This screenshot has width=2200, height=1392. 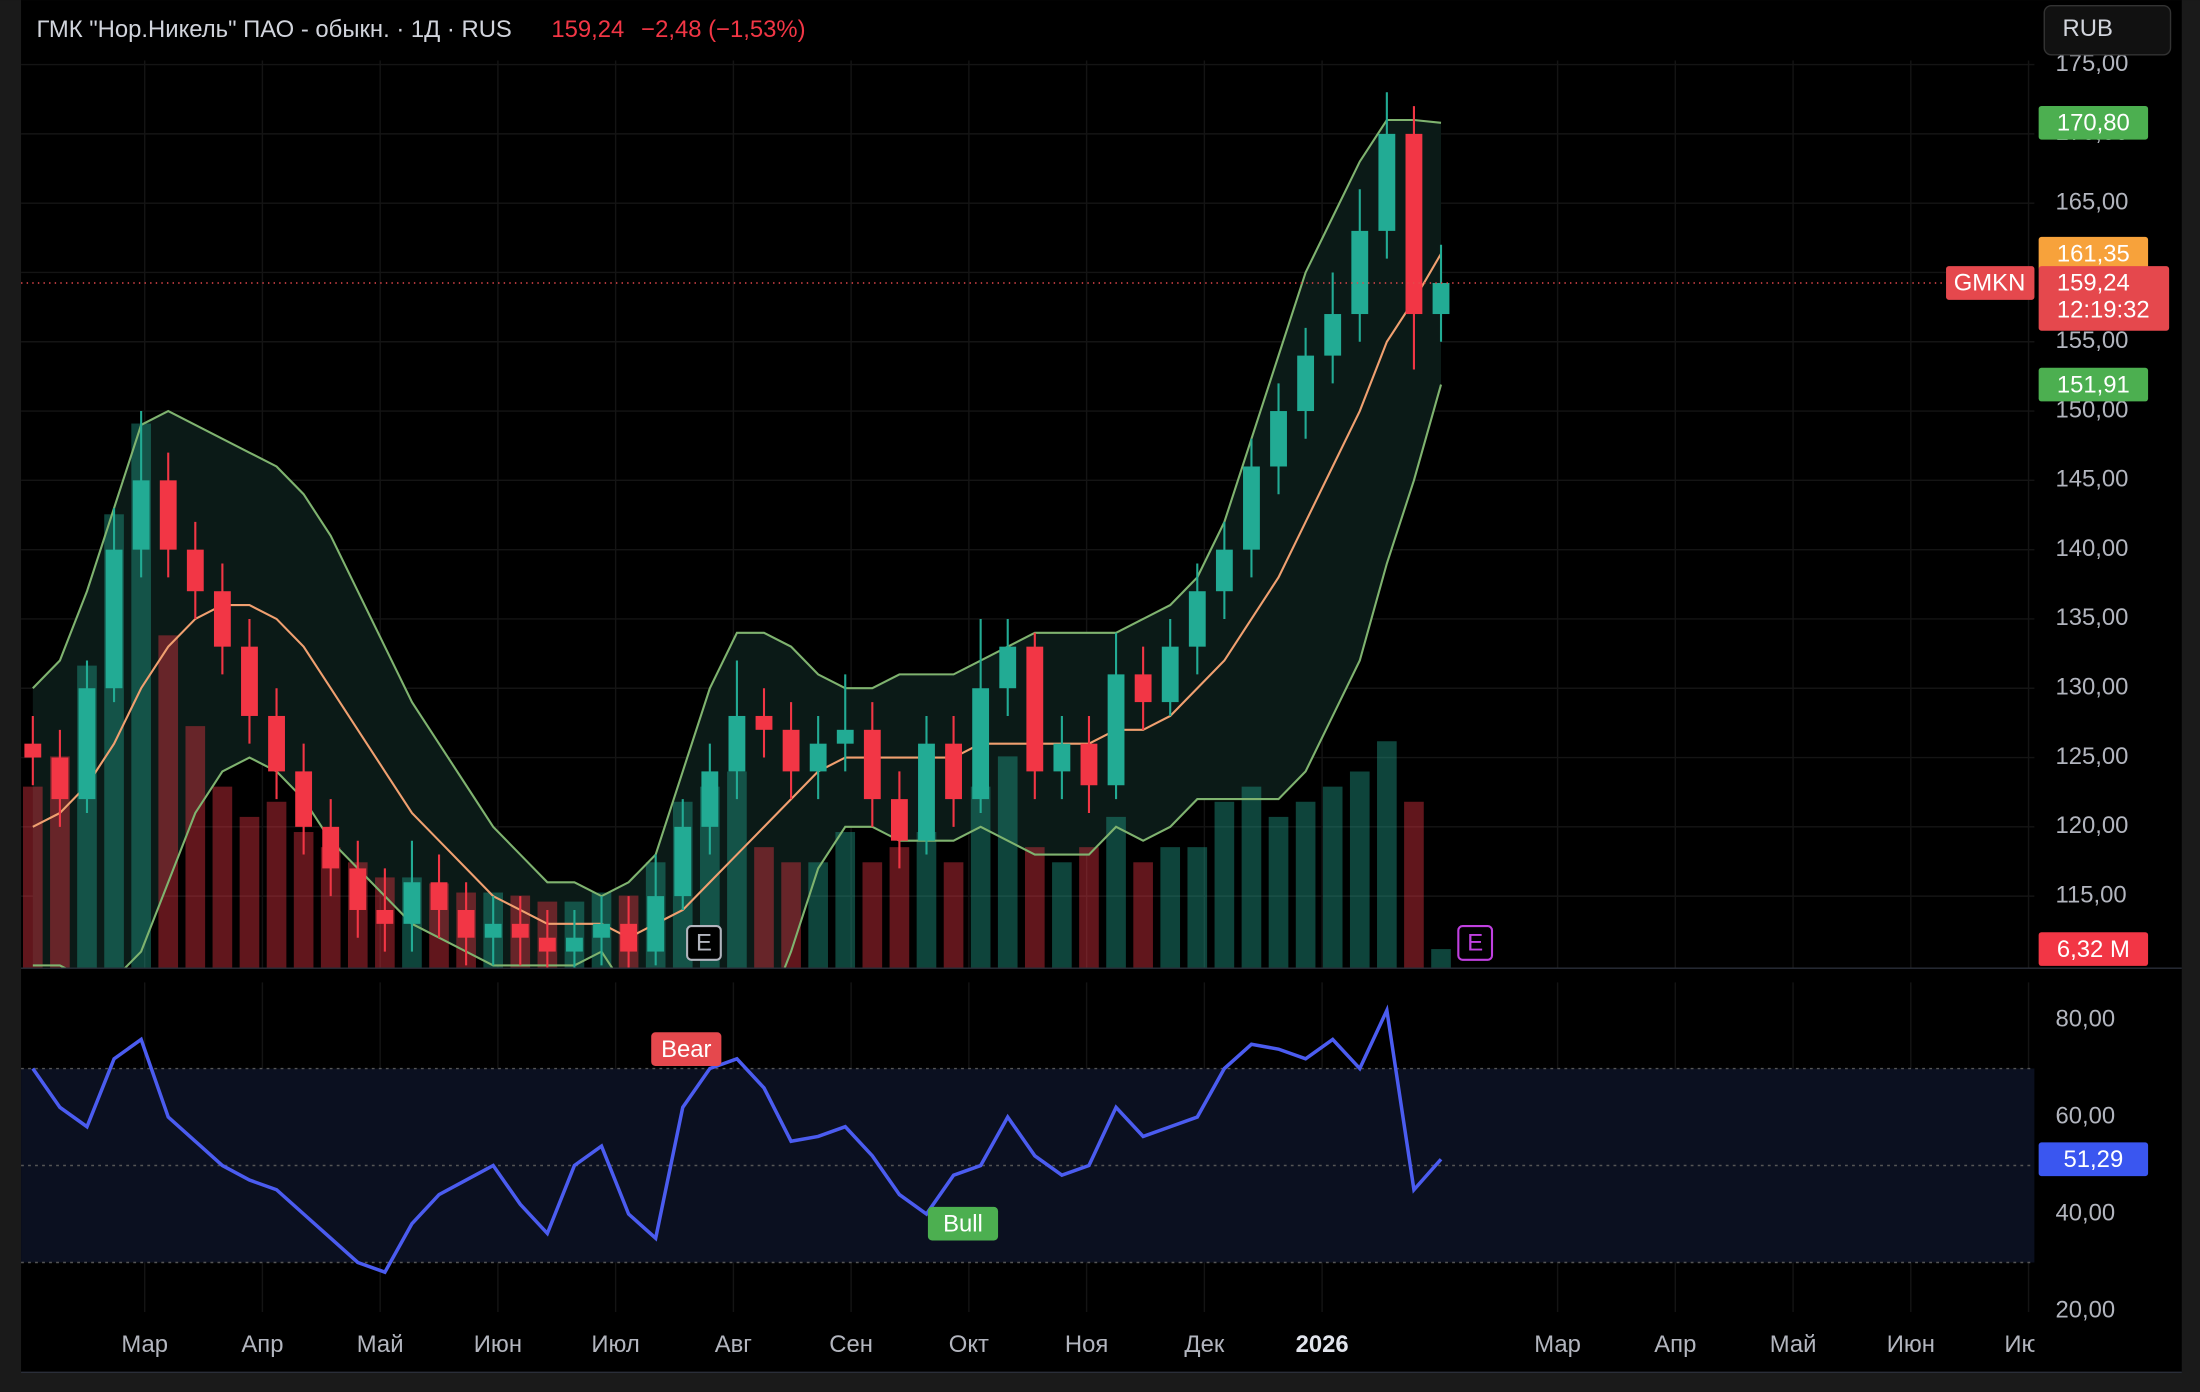 I want to click on signal-box, so click(x=963, y=1223).